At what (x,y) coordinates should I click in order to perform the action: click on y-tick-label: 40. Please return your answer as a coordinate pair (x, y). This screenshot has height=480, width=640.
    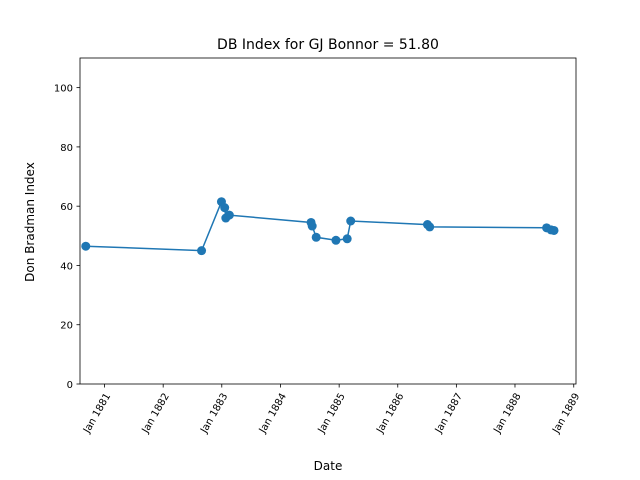
    Looking at the image, I should click on (66, 266).